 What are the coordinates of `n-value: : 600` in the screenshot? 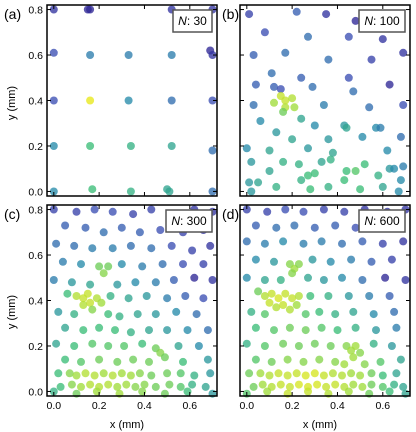 It's located at (386, 221).